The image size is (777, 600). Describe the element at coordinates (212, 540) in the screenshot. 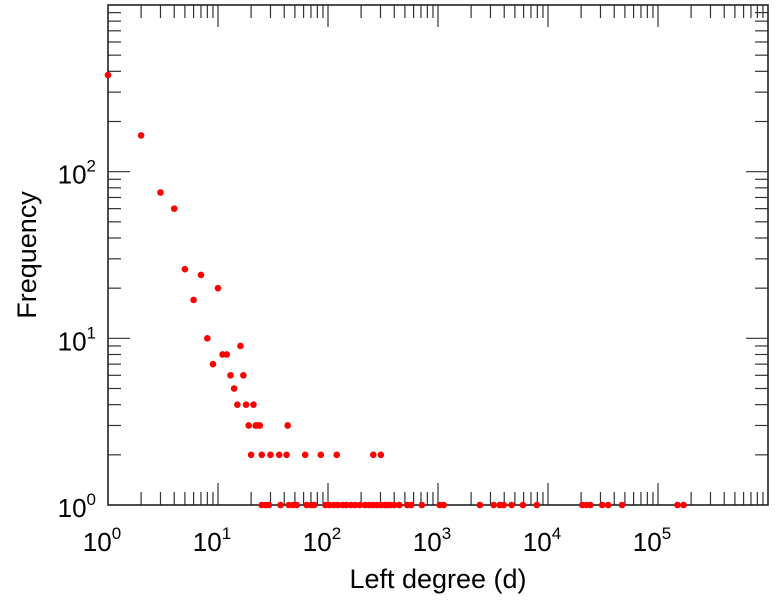

I see `x-tick-label: 10¹` at that location.